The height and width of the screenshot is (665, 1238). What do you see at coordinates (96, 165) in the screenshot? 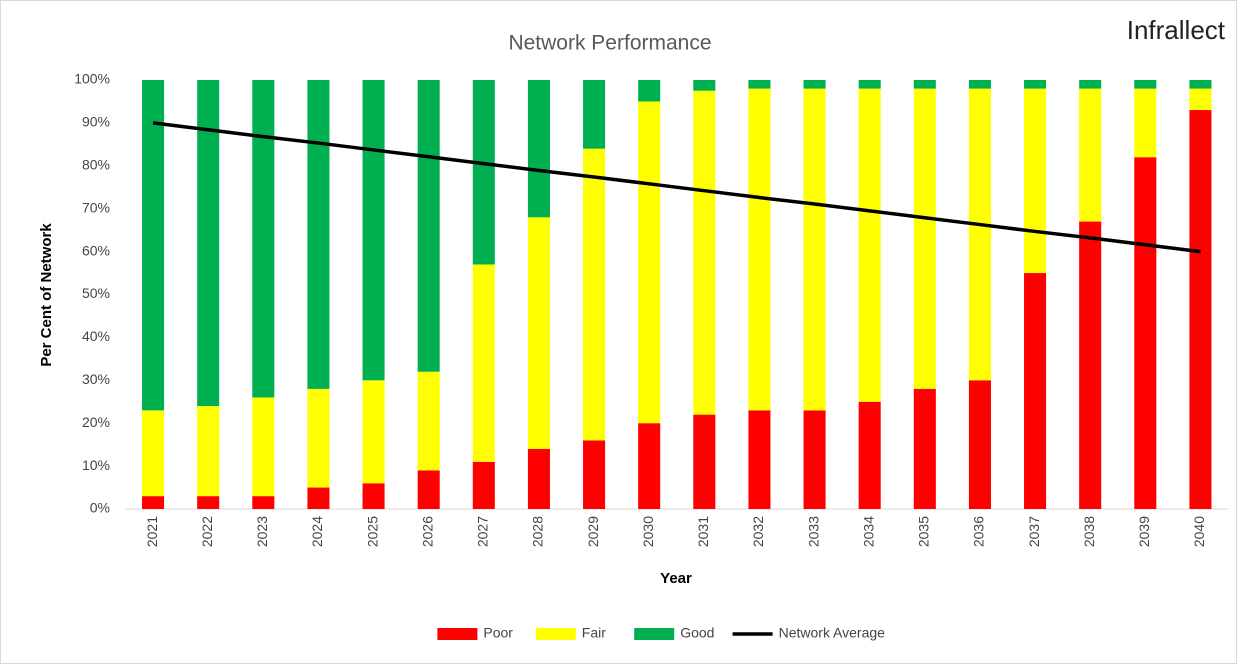
I see `y-tick-label: 80%` at bounding box center [96, 165].